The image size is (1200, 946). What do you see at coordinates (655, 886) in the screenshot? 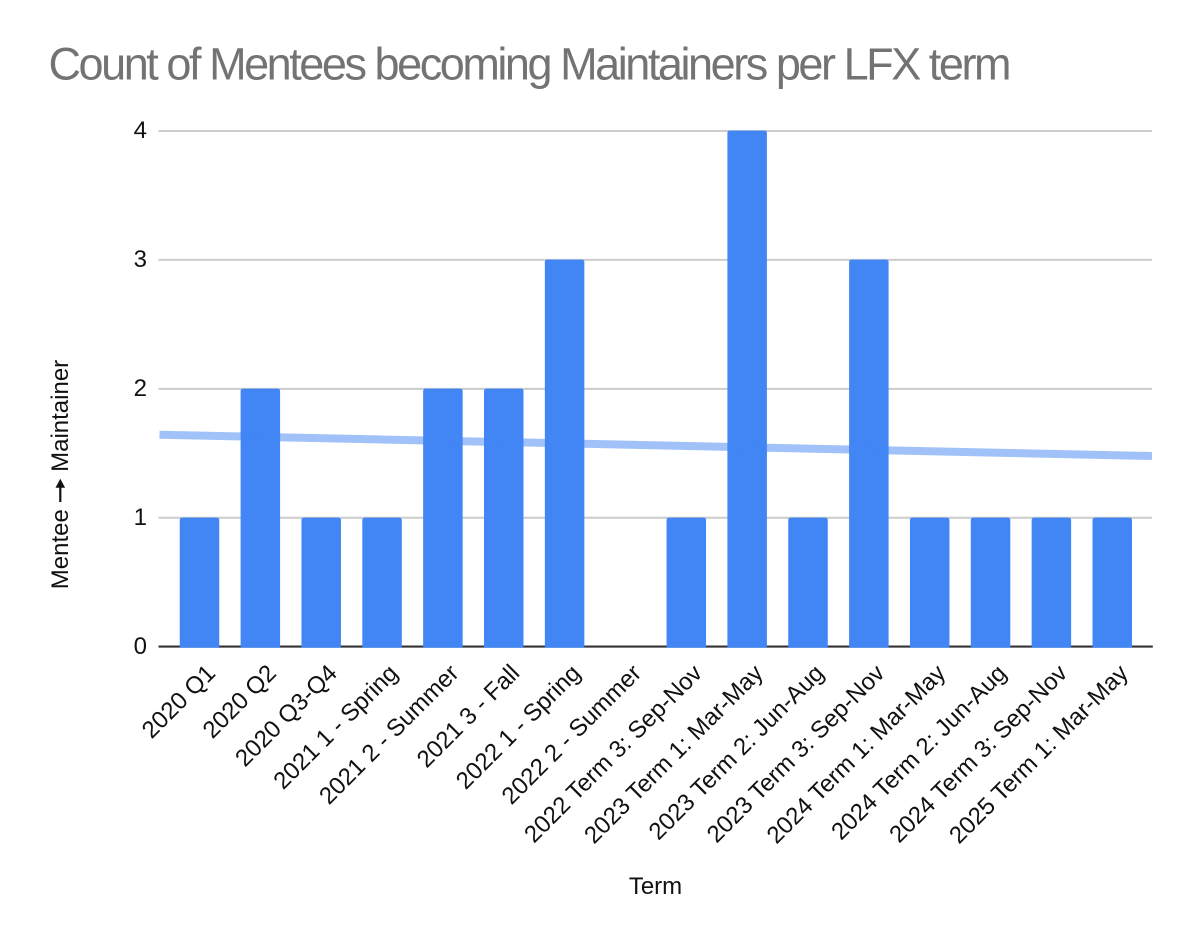
I see `svg-text: Term` at bounding box center [655, 886].